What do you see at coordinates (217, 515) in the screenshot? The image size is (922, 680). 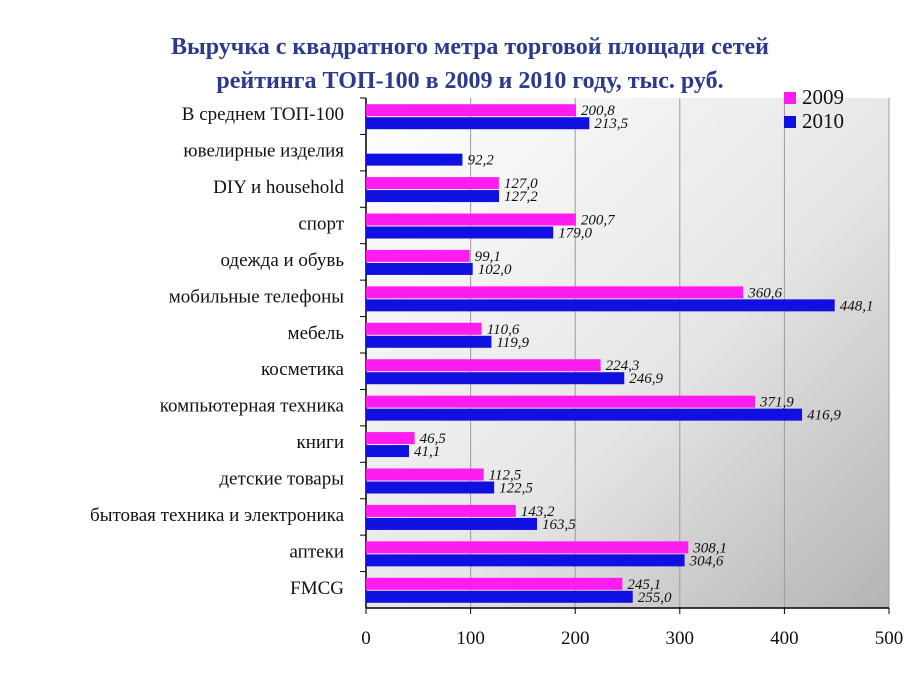 I see `category-label: бытовая техника и электроника` at bounding box center [217, 515].